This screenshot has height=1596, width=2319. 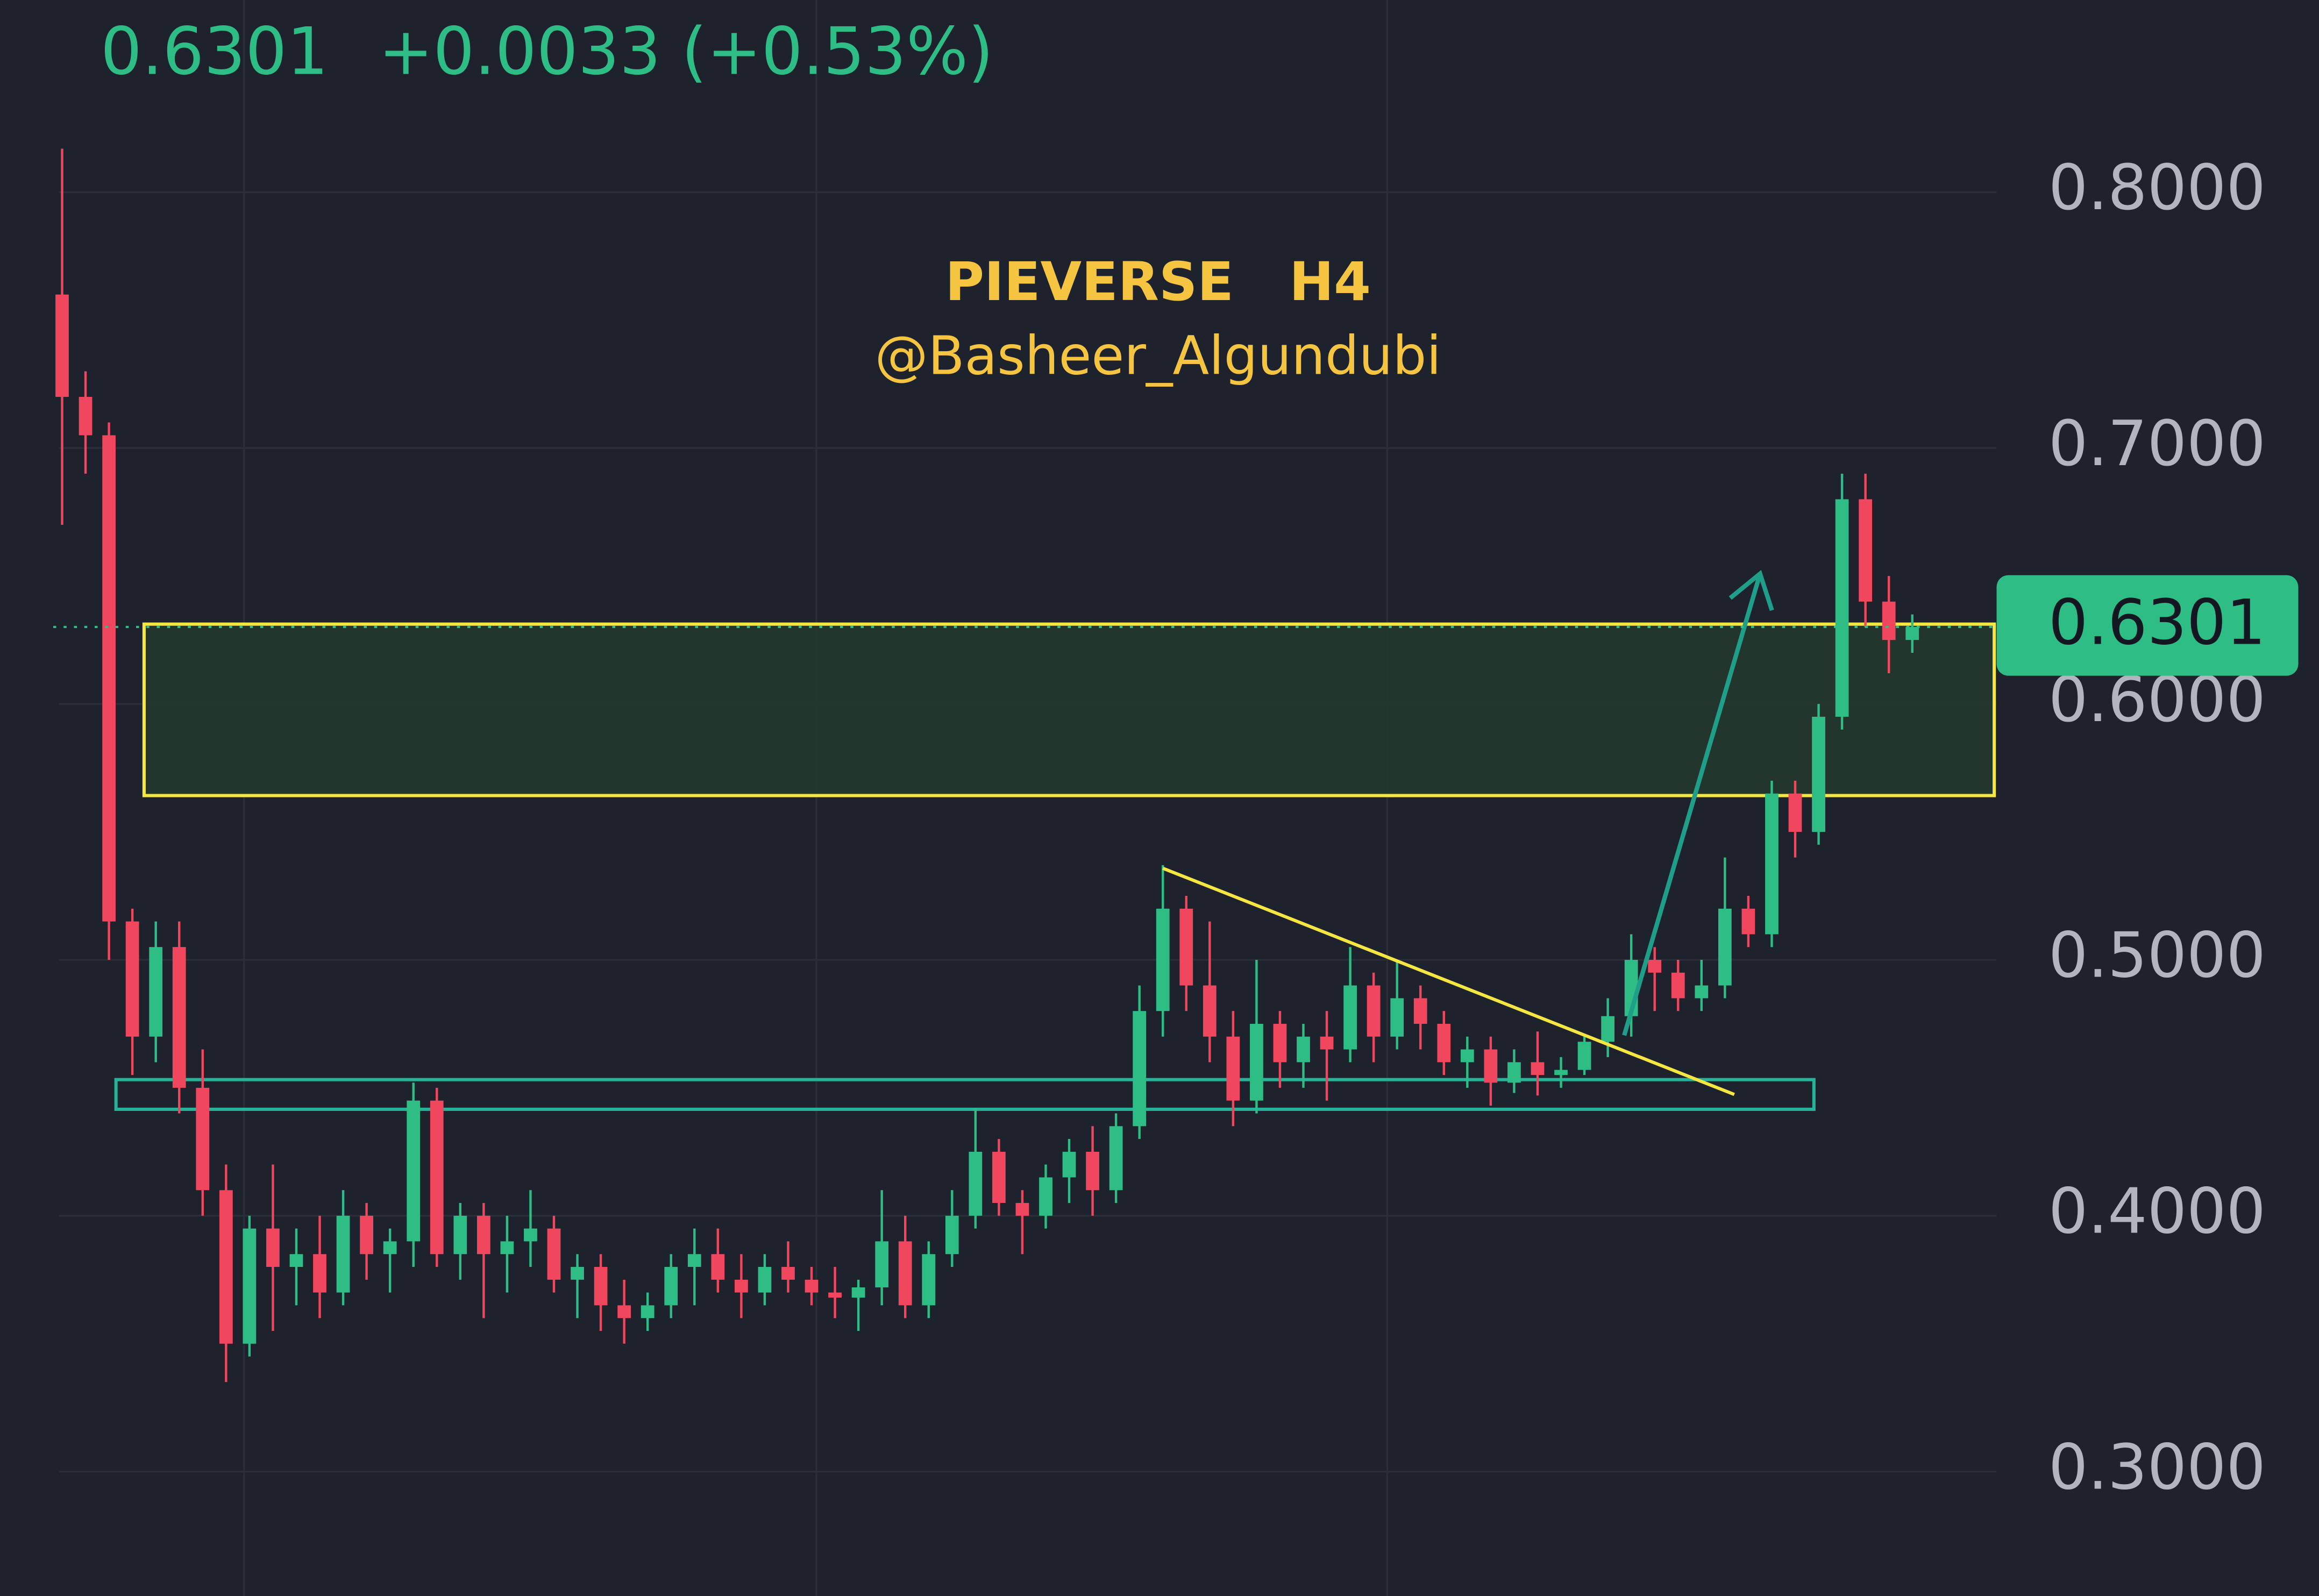 What do you see at coordinates (2157, 956) in the screenshot?
I see `y-tick-label: 0.5000` at bounding box center [2157, 956].